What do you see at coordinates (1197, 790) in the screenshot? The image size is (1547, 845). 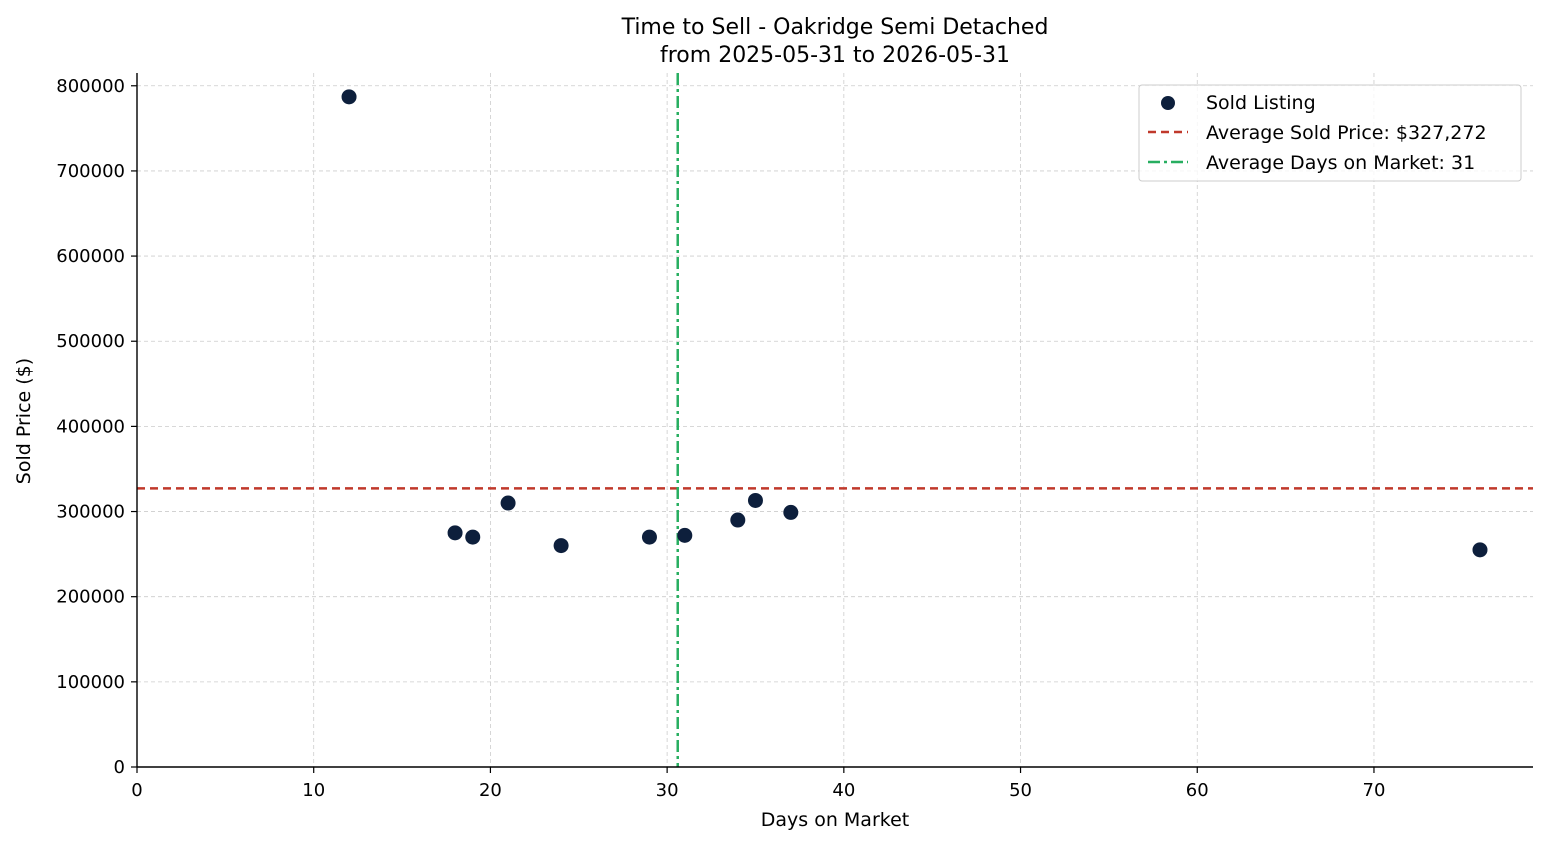 I see `x-tick-label: 60` at bounding box center [1197, 790].